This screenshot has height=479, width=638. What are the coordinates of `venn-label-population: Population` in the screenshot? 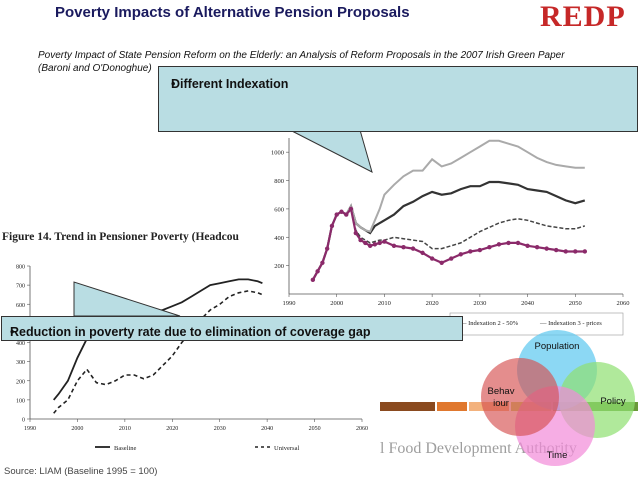 It's located at (557, 346).